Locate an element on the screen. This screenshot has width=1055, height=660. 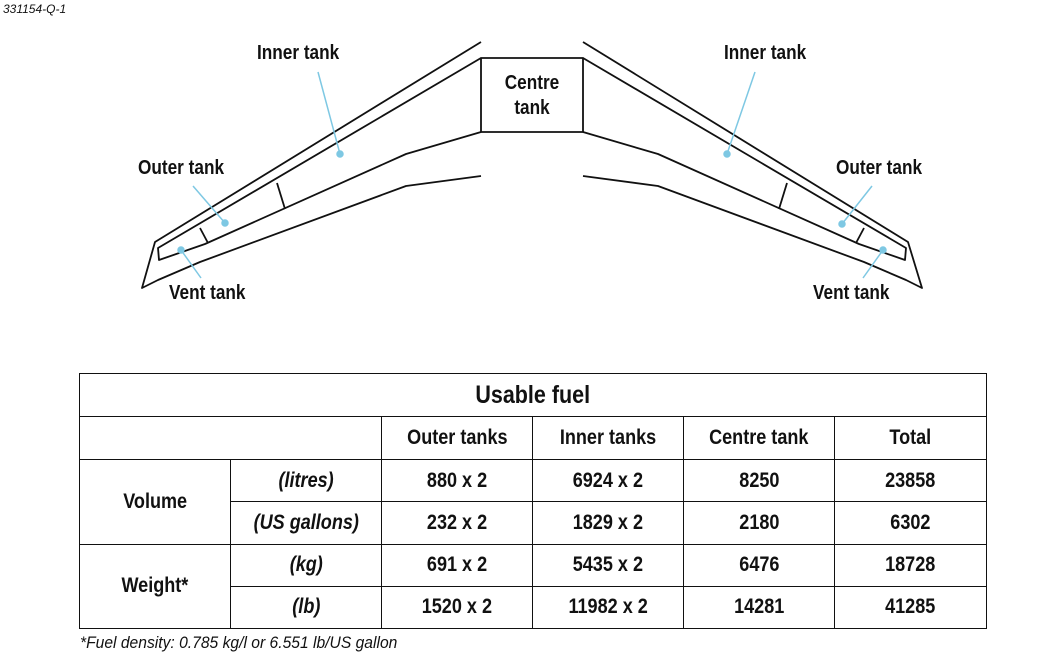
table-title: Usable fuel is located at coordinates (533, 395).